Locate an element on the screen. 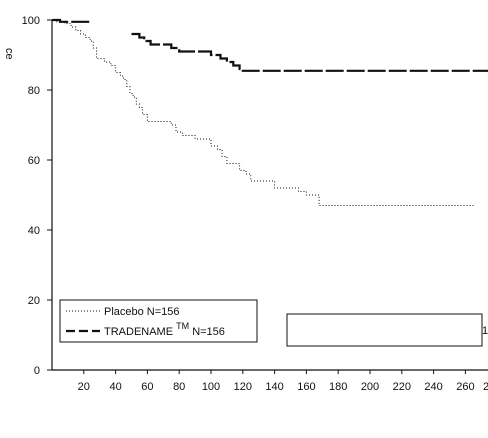 Image resolution: width=488 pixels, height=438 pixels. legend-label-tradename-sup: TM is located at coordinates (182, 326).